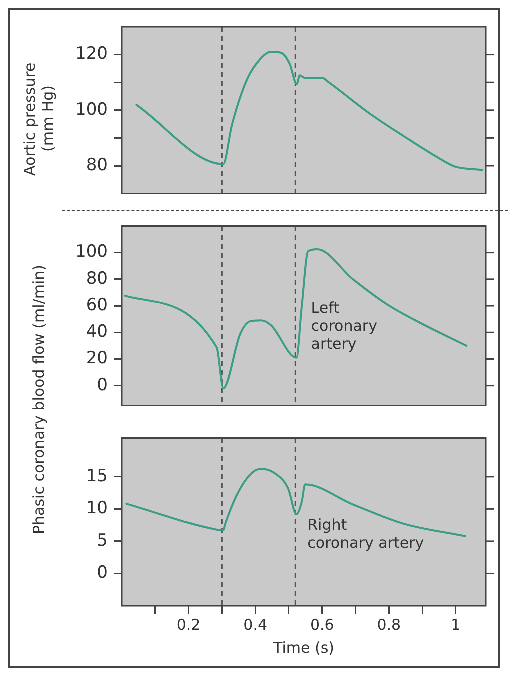  I want to click on x-tick-label: 0.6, so click(322, 625).